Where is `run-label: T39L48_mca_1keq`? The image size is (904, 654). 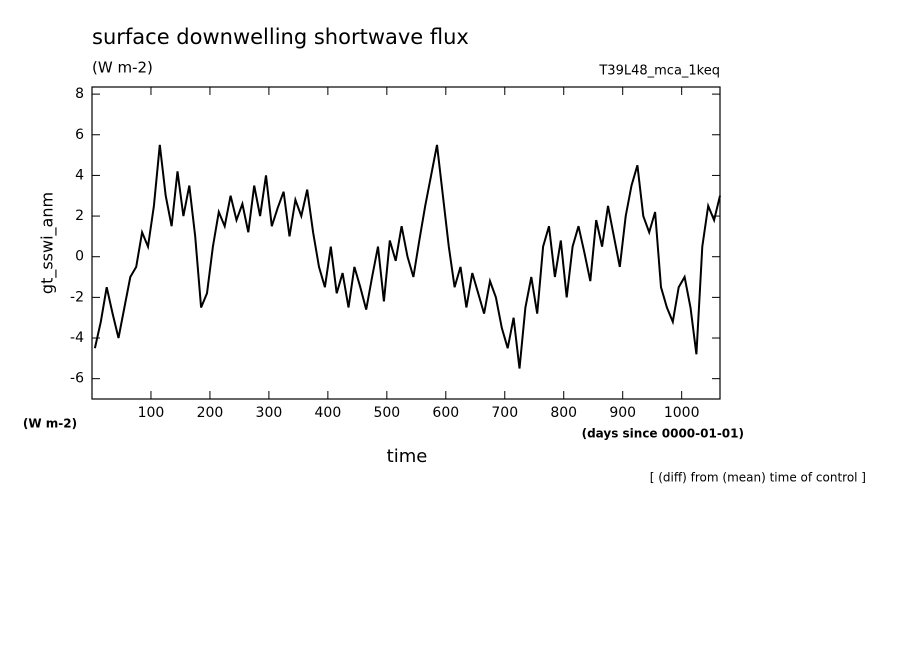
run-label: T39L48_mca_1keq is located at coordinates (659, 71).